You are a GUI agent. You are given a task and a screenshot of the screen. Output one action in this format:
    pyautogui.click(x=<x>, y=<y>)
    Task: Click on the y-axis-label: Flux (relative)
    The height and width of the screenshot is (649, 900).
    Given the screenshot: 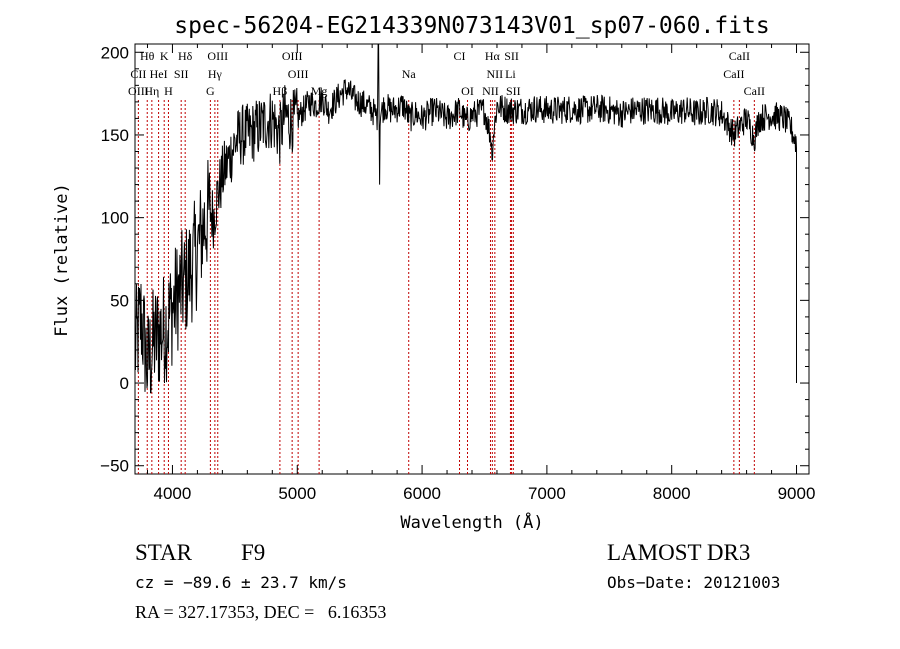 What is the action you would take?
    pyautogui.click(x=62, y=260)
    